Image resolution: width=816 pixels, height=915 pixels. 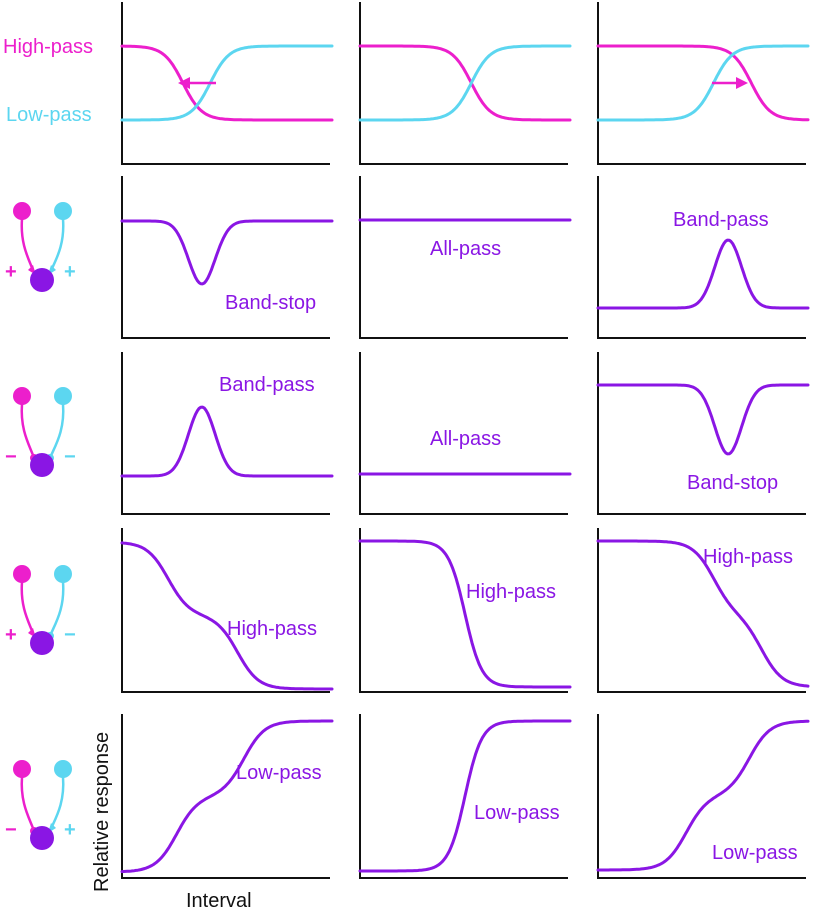 I want to click on panel-r4-c2: Low-pass, so click(x=703, y=796).